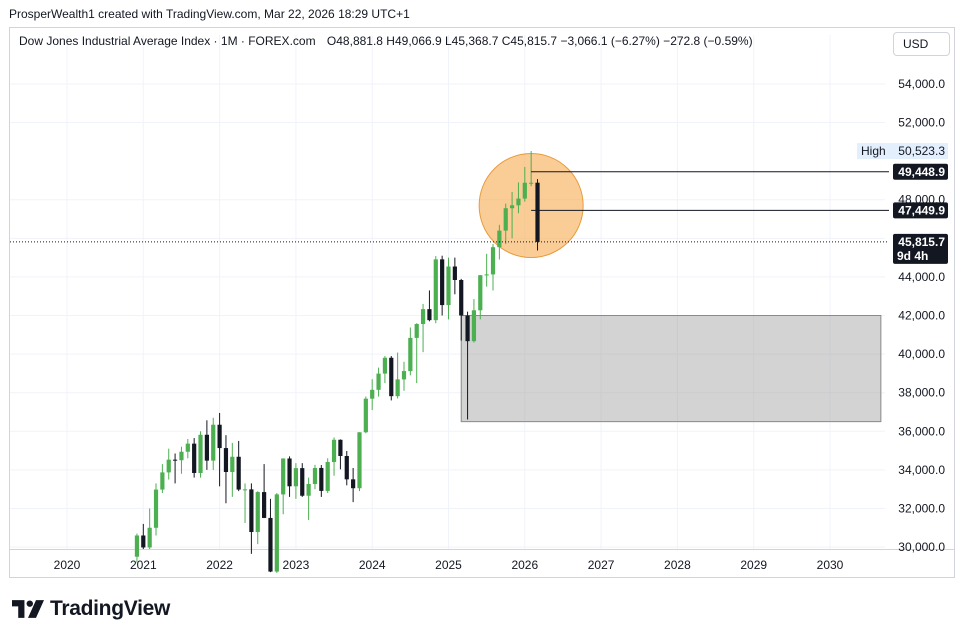  What do you see at coordinates (601, 565) in the screenshot?
I see `x-tick-label: 2027` at bounding box center [601, 565].